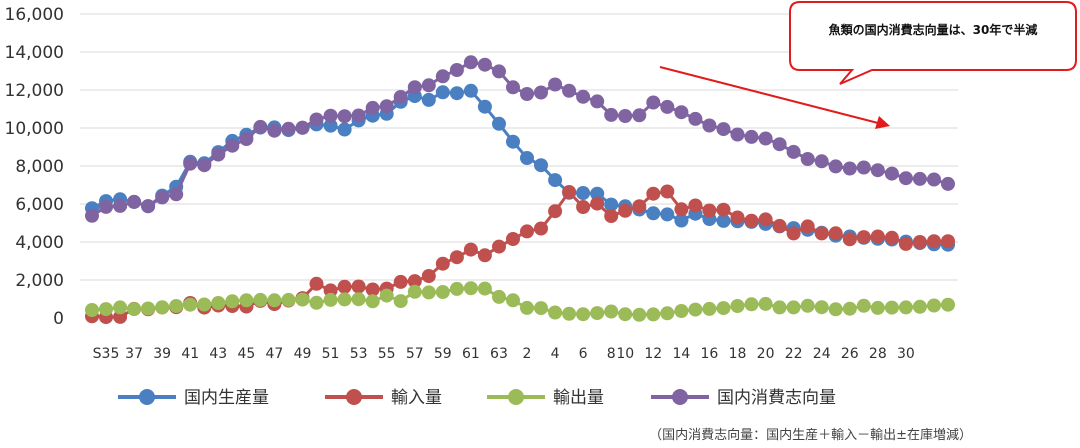  I want to click on trend-arrow, so click(774, 97).